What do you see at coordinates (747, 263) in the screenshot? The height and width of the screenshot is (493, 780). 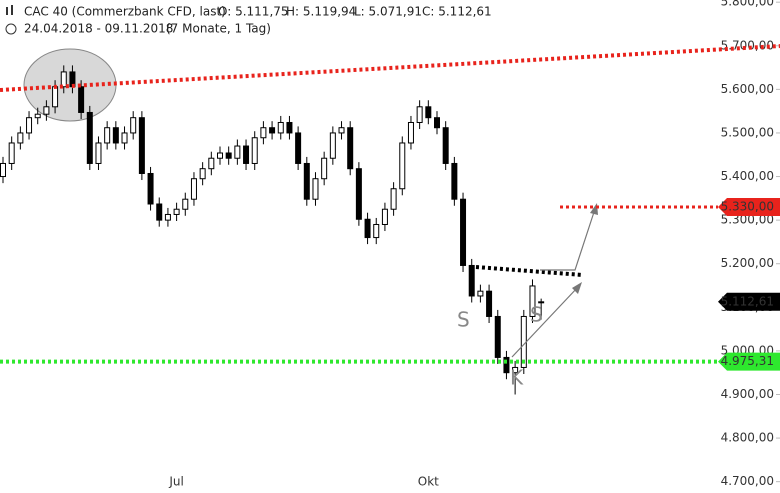 I see `y-tick-label: 5.200,00` at bounding box center [747, 263].